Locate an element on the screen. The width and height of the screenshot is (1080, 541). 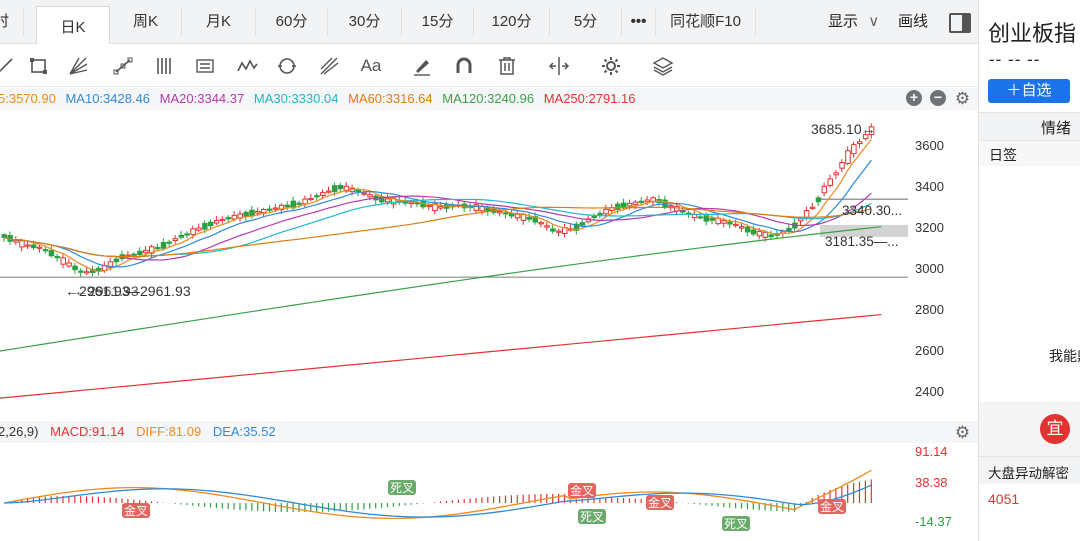
ma-settings-gear-icon: ⚙ is located at coordinates (962, 98).